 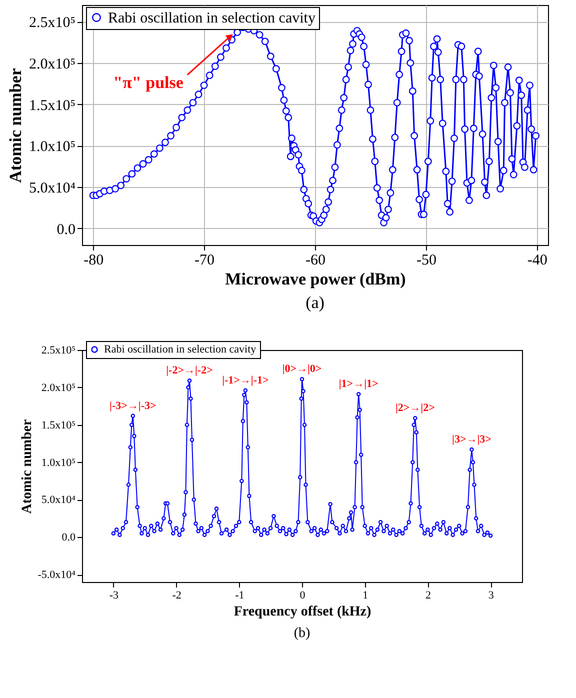 I want to click on x-tick-label: -2, so click(x=177, y=596).